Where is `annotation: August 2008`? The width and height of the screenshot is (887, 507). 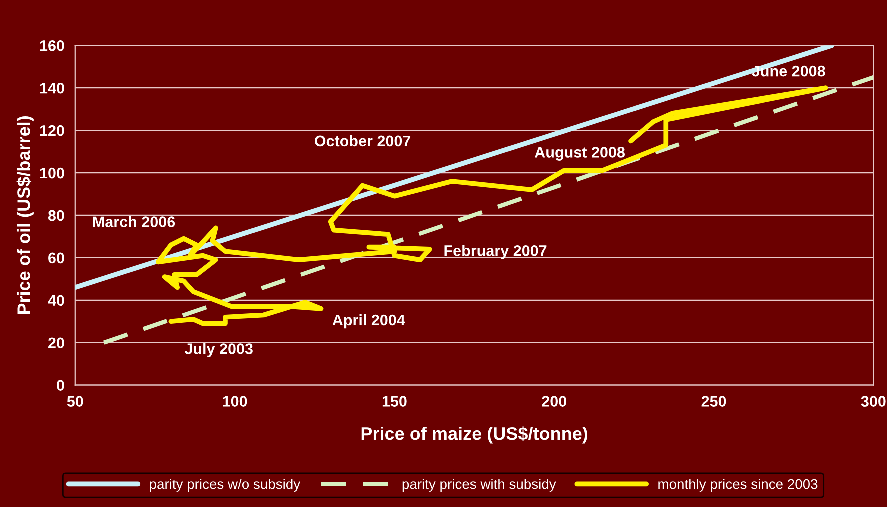 annotation: August 2008 is located at coordinates (579, 154).